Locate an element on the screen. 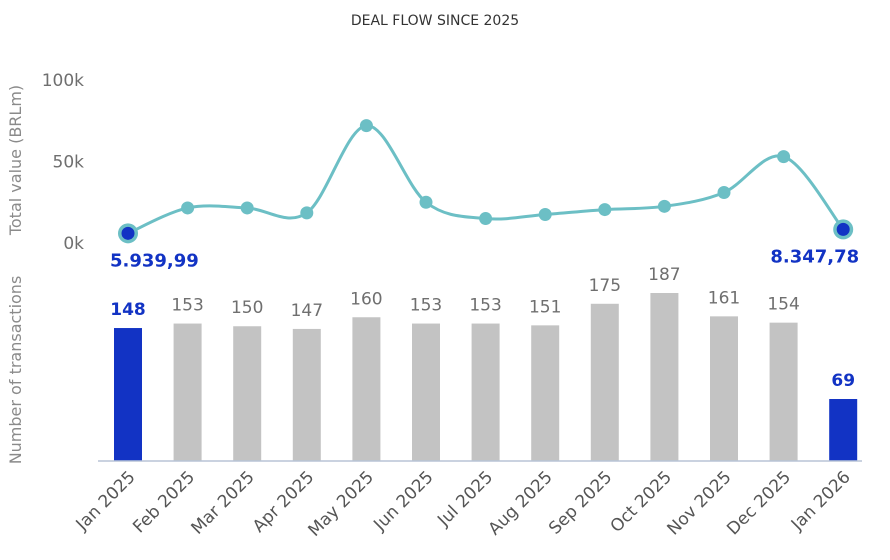 This screenshot has height=560, width=890. line-y-tick-label: 0k is located at coordinates (73, 244).